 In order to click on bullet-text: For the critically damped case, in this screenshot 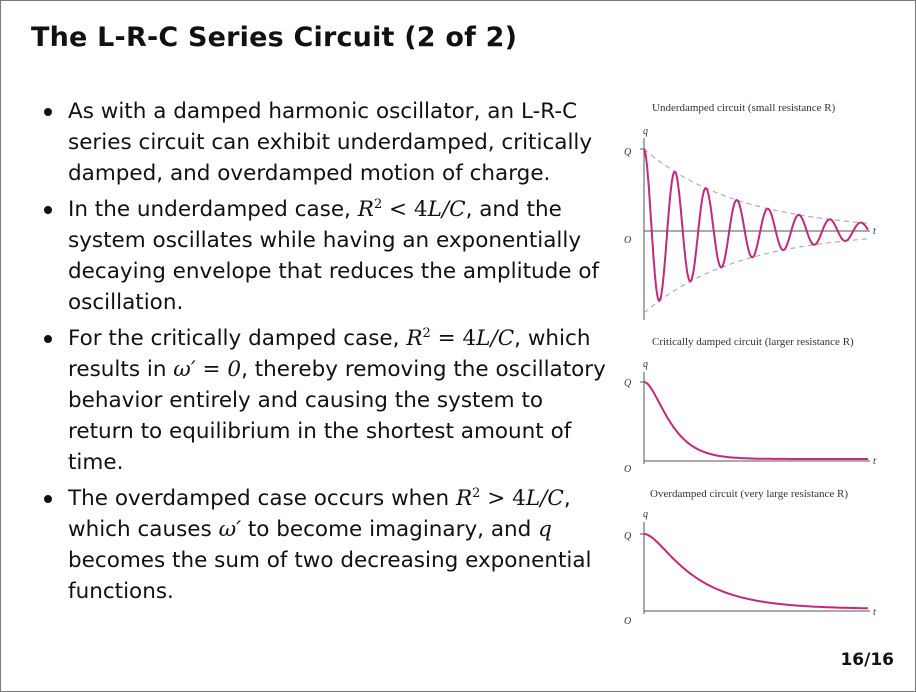, I will do `click(237, 338)`.